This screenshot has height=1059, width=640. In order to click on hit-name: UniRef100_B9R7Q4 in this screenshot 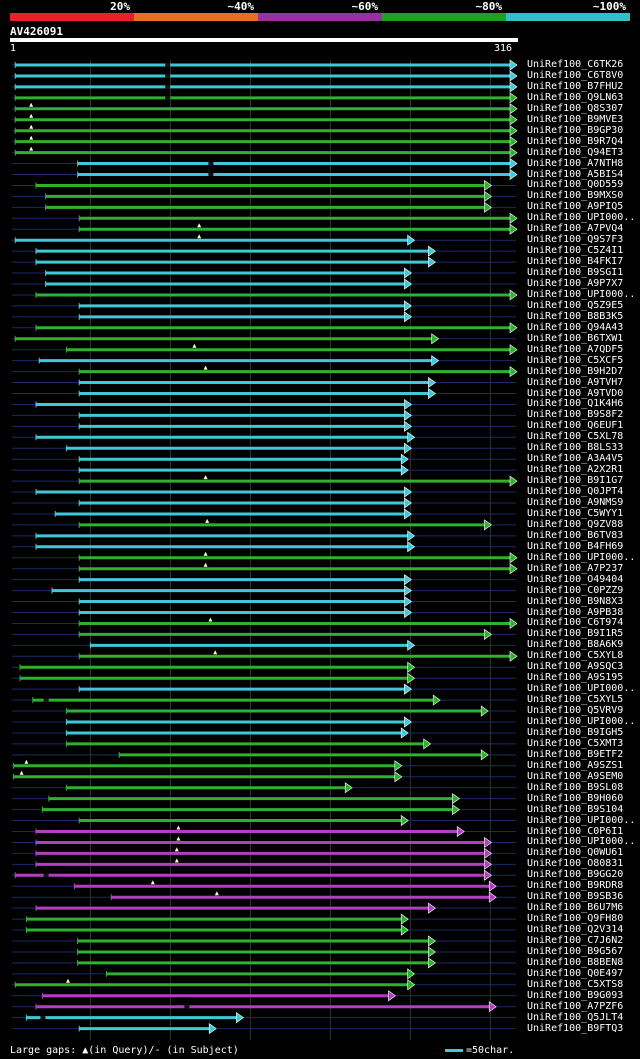, I will do `click(575, 141)`.